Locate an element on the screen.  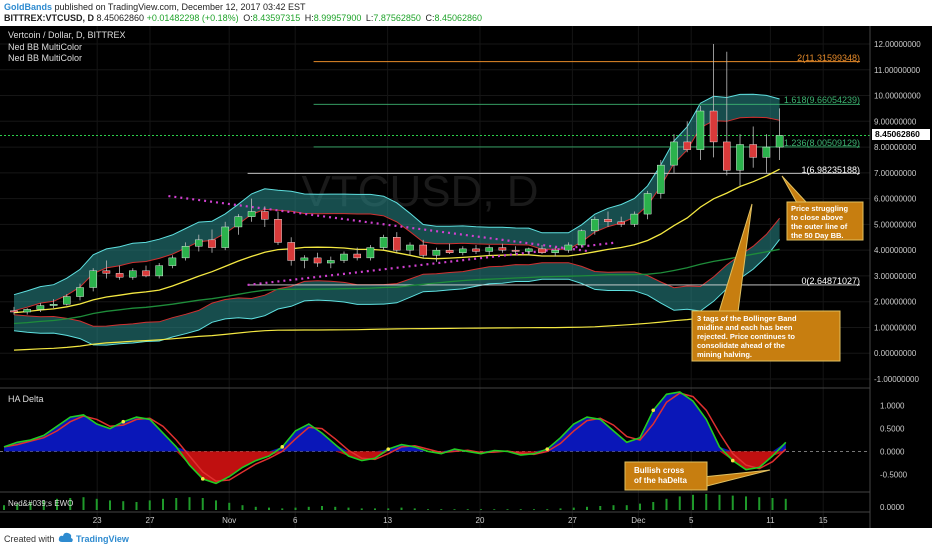
fib-label-1: 1(6.98235188) is located at coordinates (830, 170).